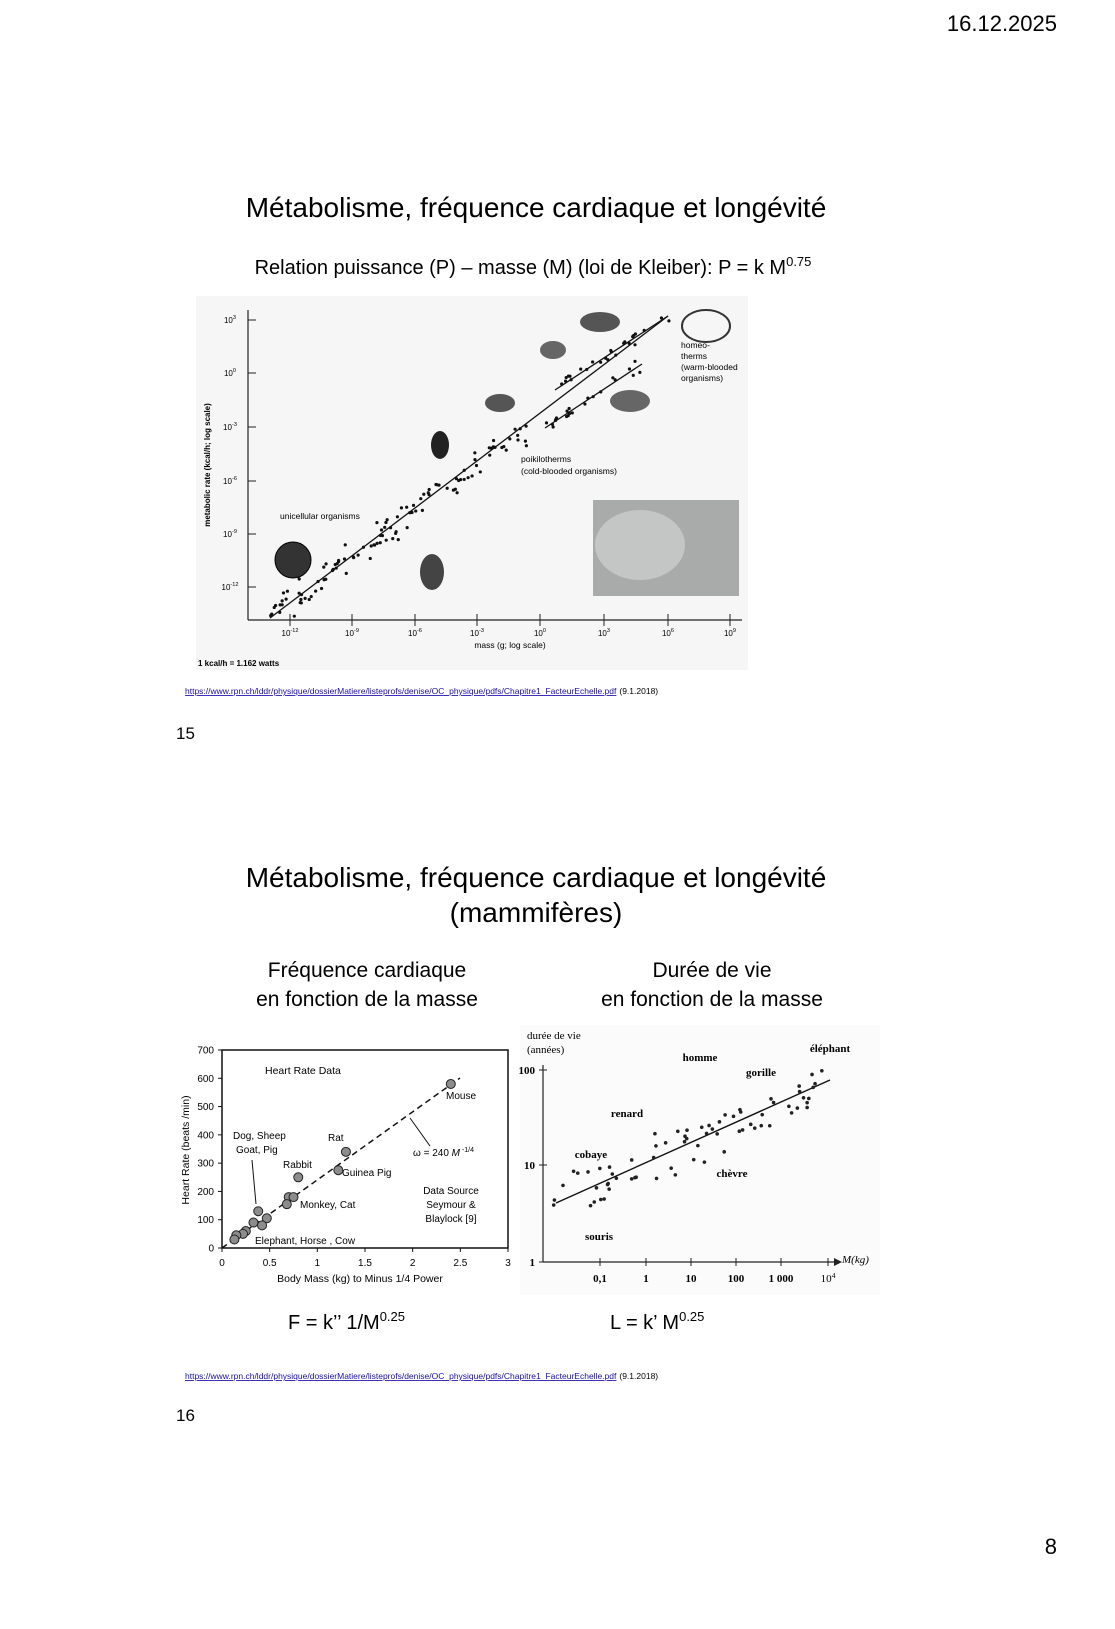 The image size is (1115, 1629). Describe the element at coordinates (668, 633) in the screenshot. I see `tick-label: 10⁶` at that location.